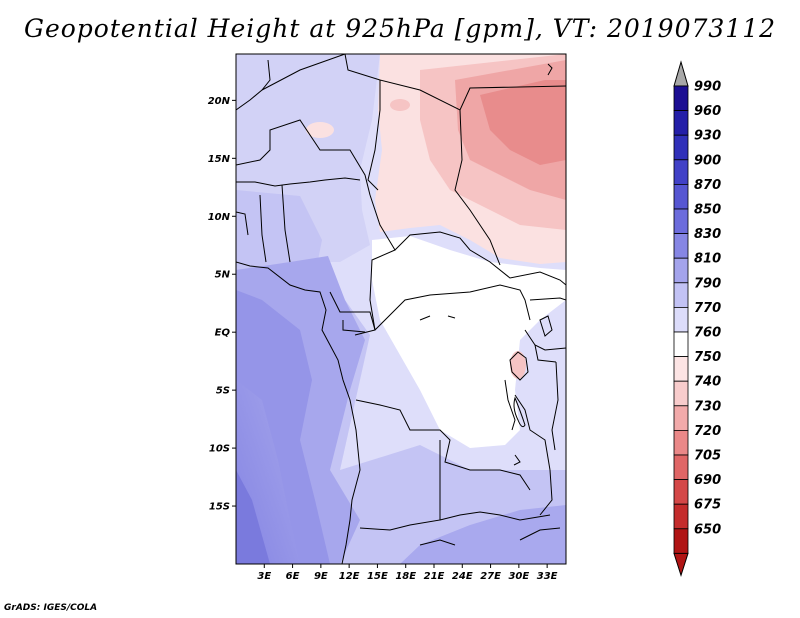  I want to click on colorbar-level-label: 740, so click(707, 382).